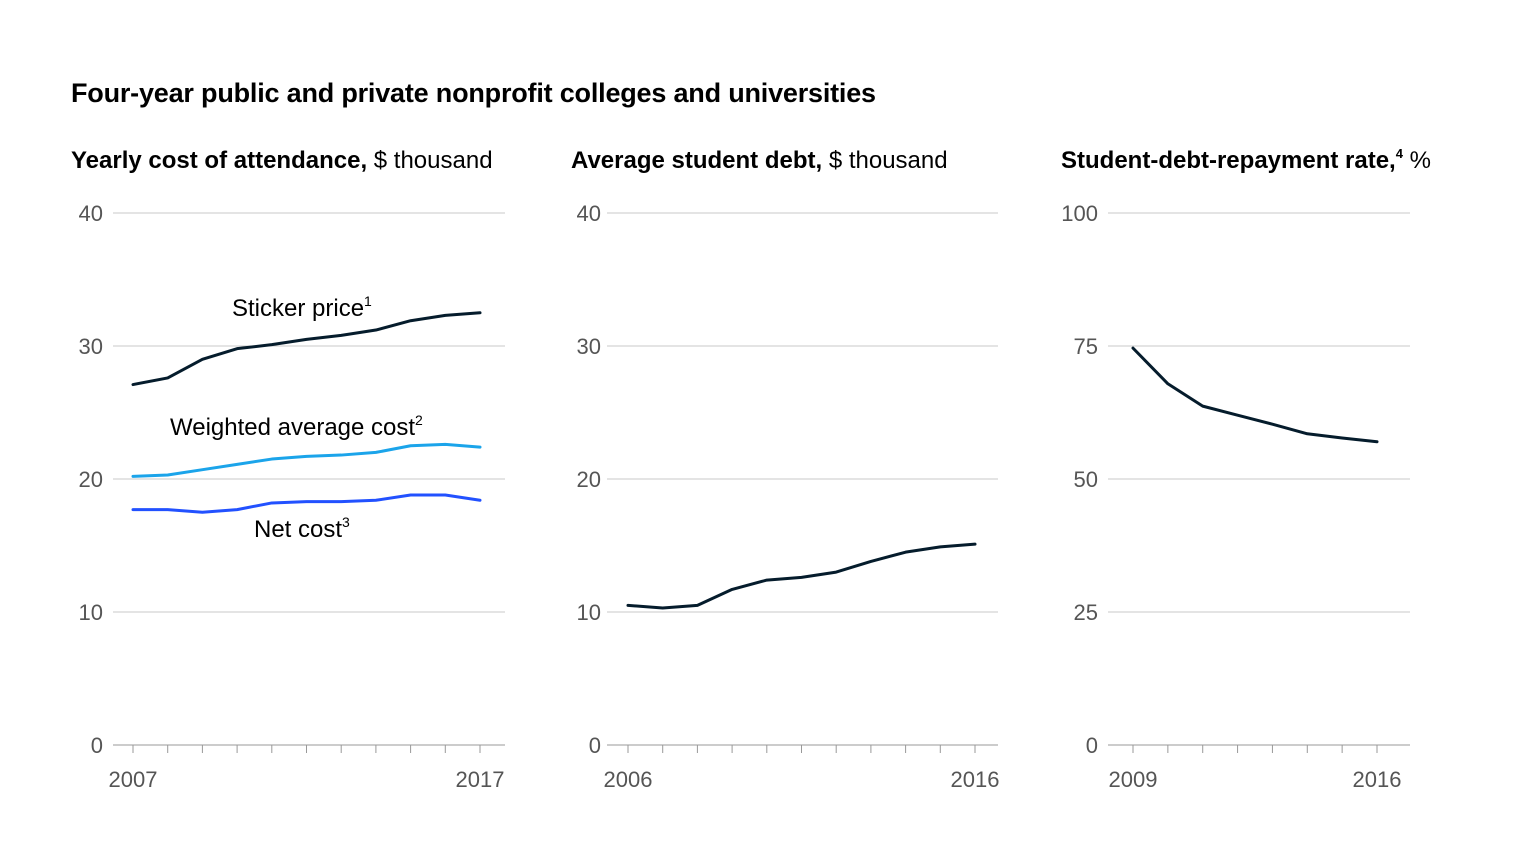 This screenshot has height=864, width=1536. I want to click on series-label: Weighted average cost2, so click(296, 426).